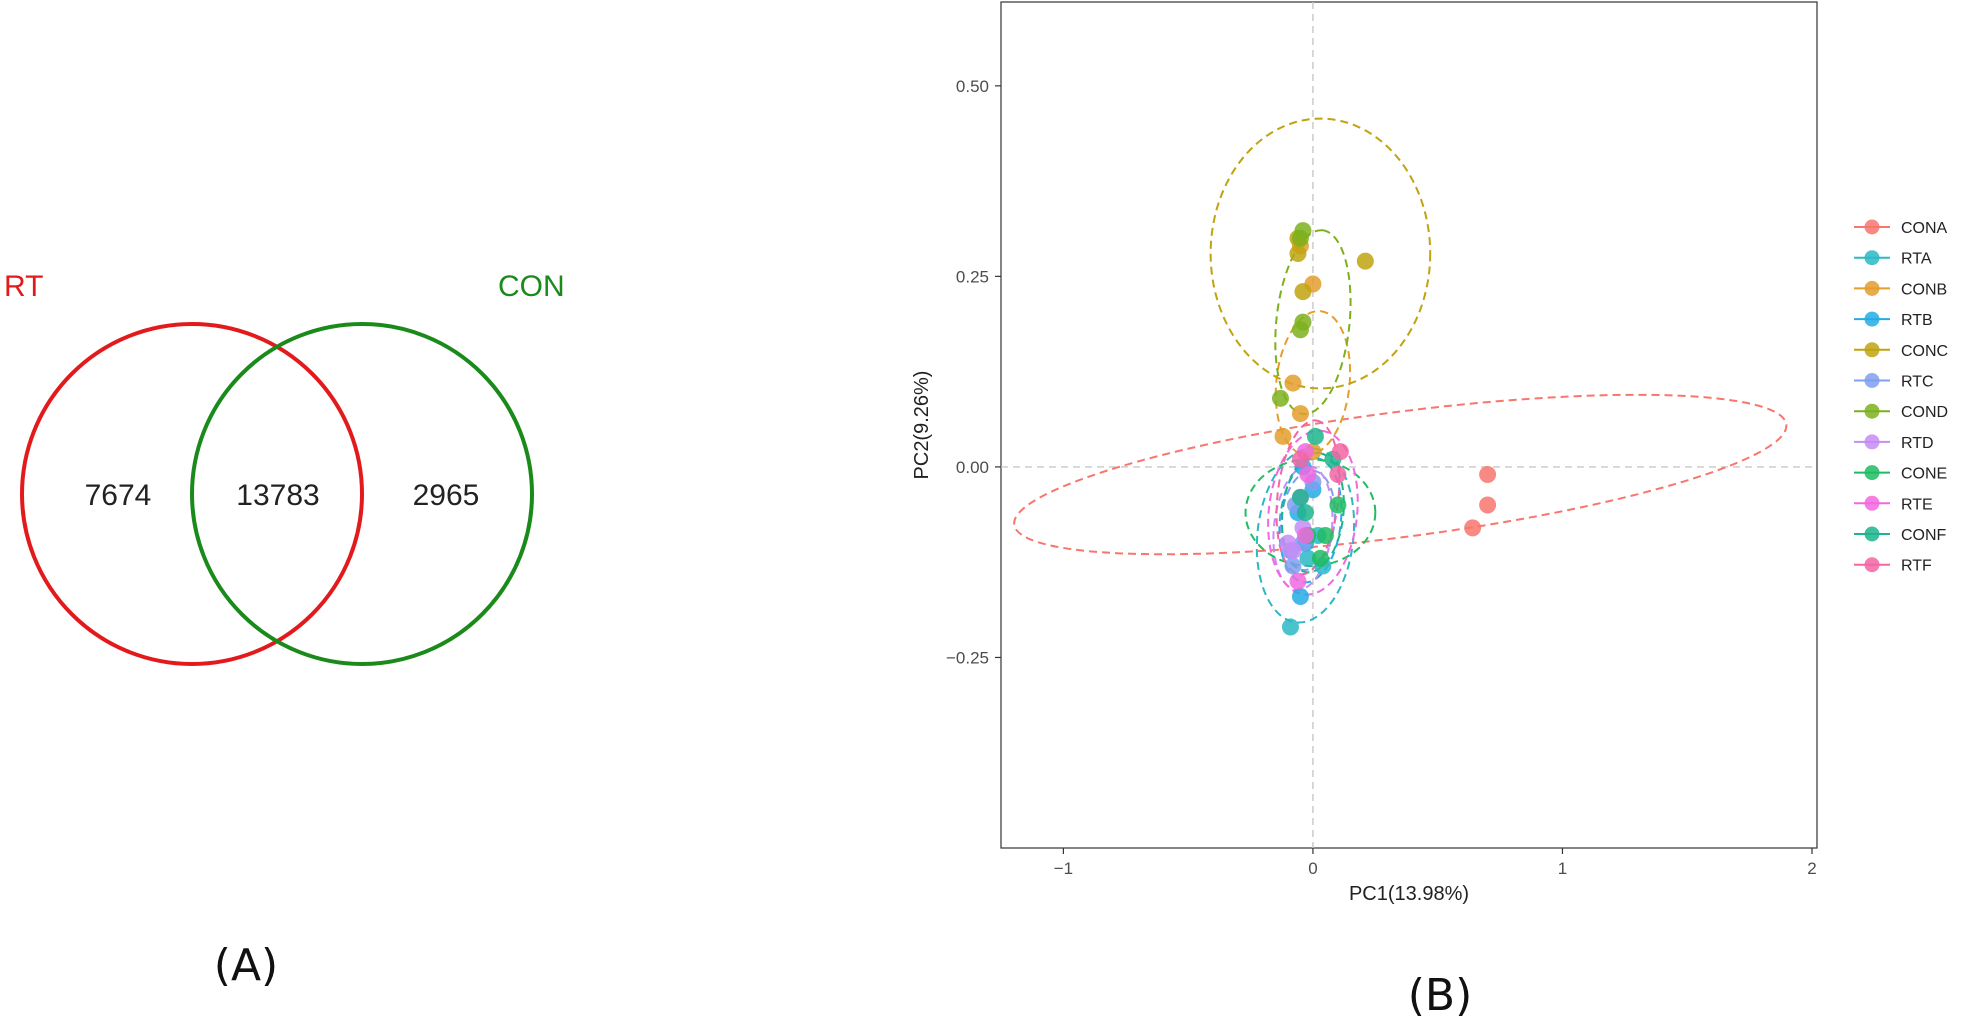 Image resolution: width=1963 pixels, height=1016 pixels. What do you see at coordinates (277, 495) in the screenshot?
I see `venn-count-intersection: 13783` at bounding box center [277, 495].